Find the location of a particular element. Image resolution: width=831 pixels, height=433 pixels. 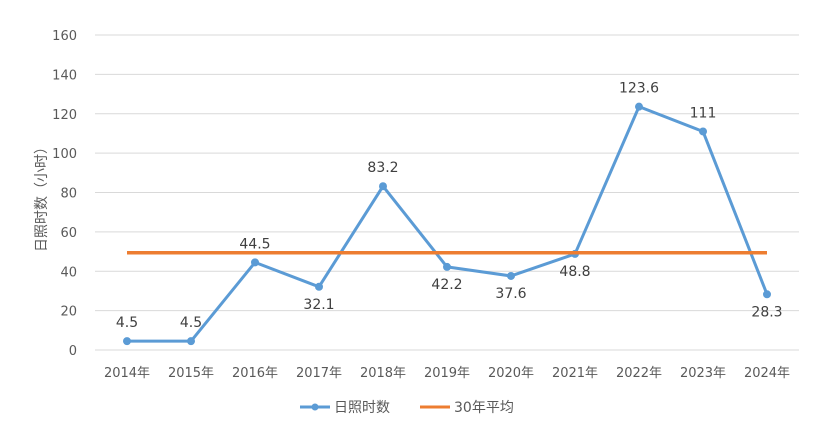

x-tick-label: 2022年 is located at coordinates (639, 373).